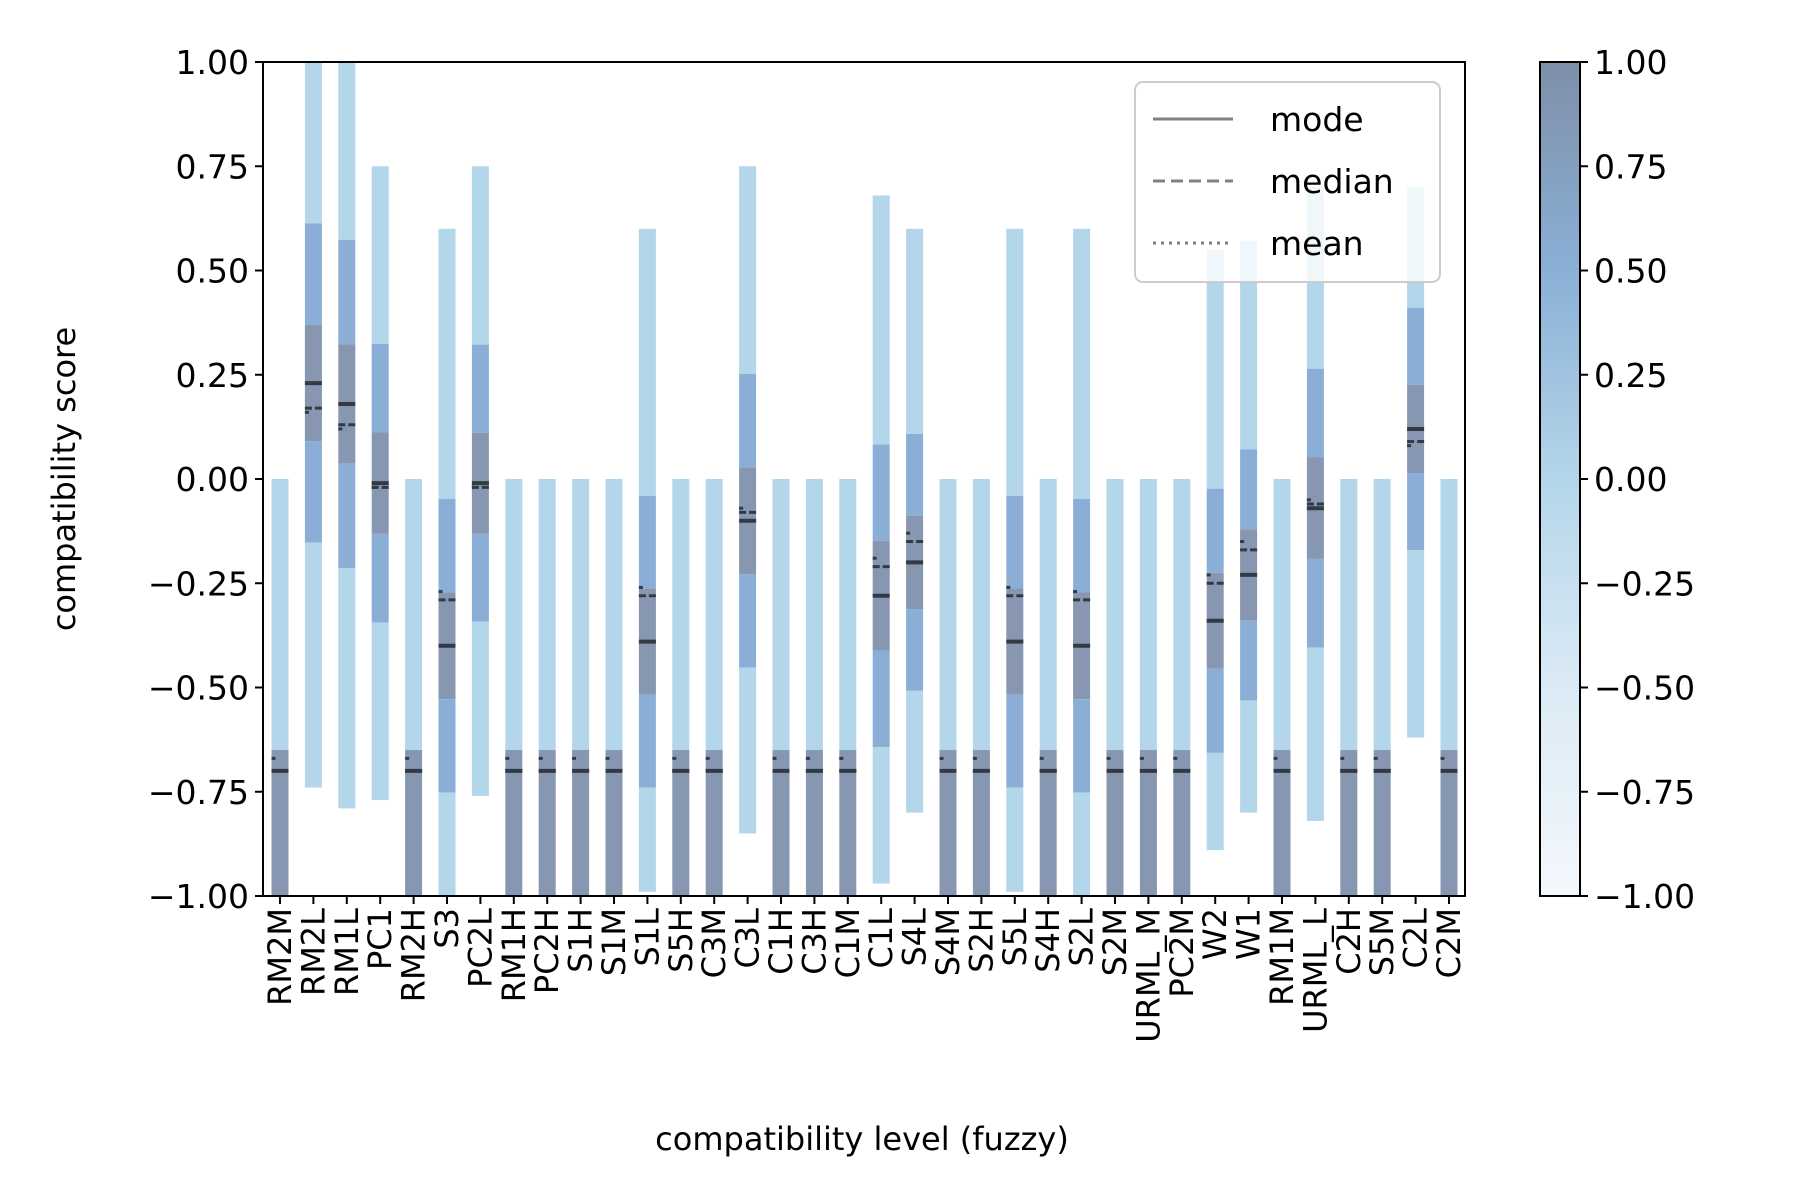 The image size is (1800, 1200). What do you see at coordinates (781, 687) in the screenshot?
I see `bar-C1H` at bounding box center [781, 687].